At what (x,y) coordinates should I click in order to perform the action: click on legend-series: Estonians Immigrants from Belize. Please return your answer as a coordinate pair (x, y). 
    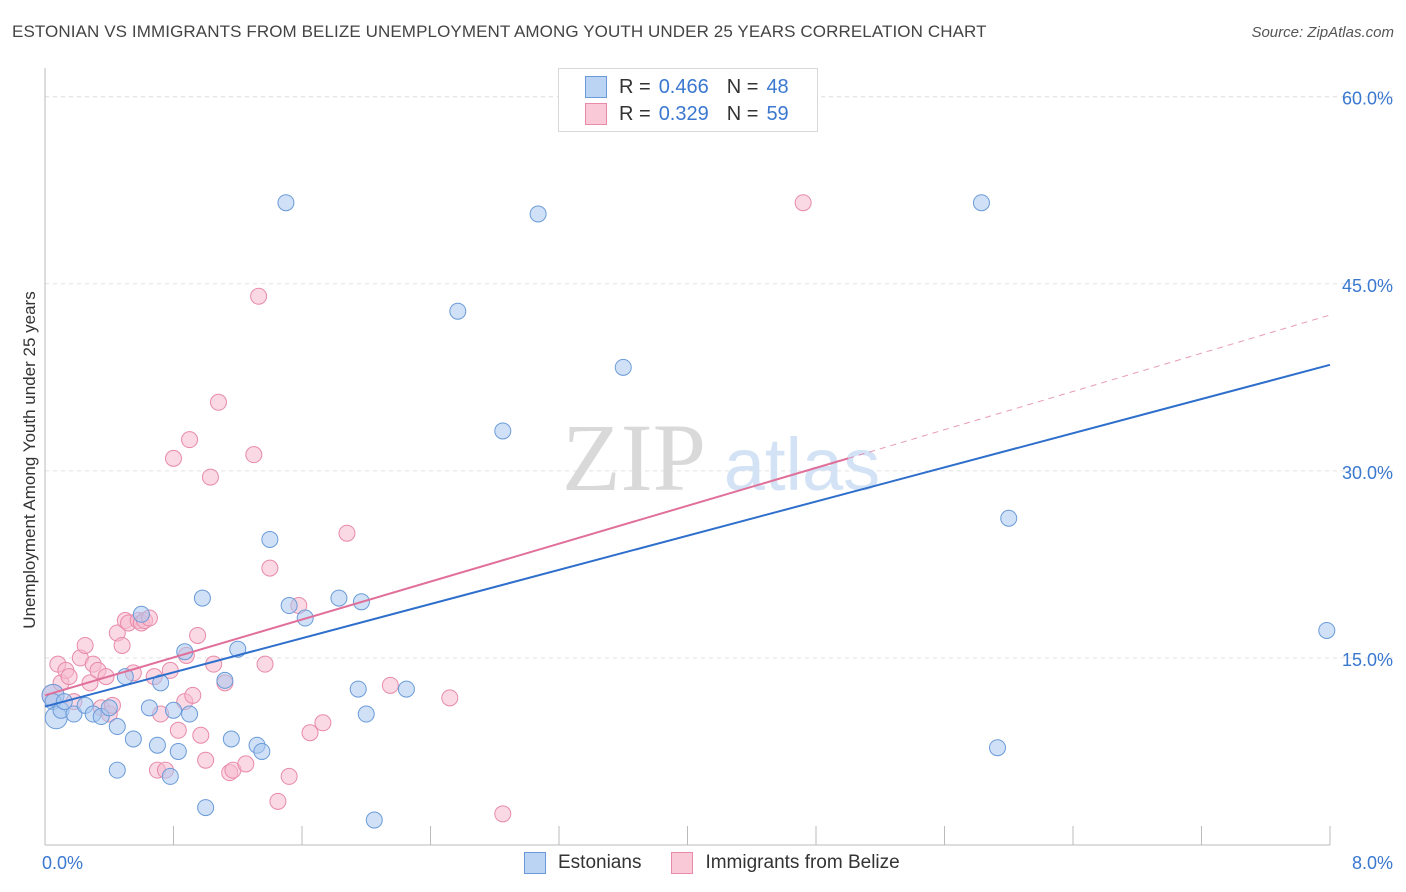
    Looking at the image, I should click on (727, 863).